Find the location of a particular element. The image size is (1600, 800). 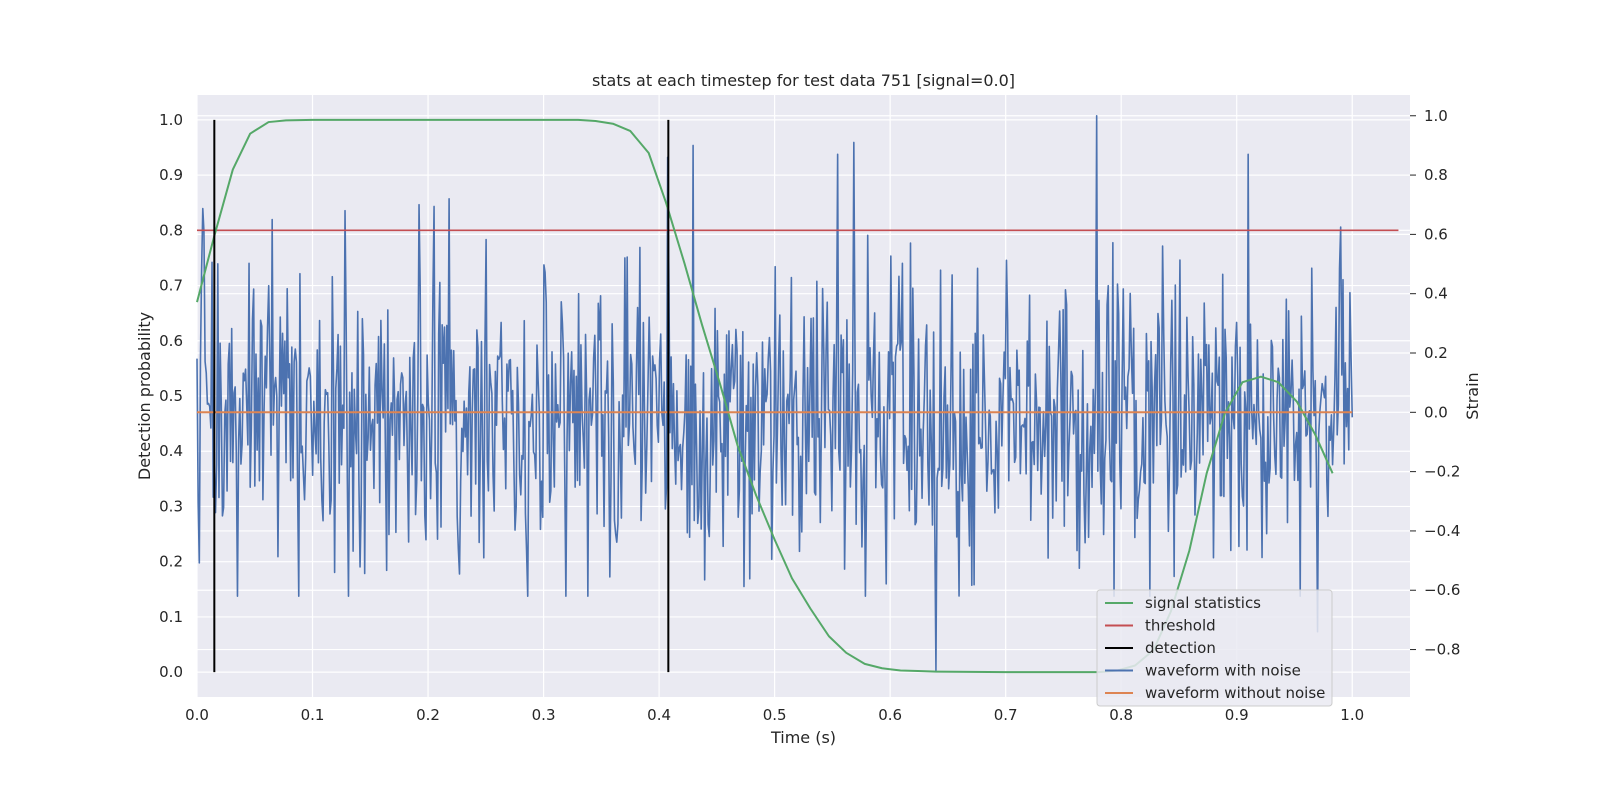

x-tick-label: 0.5 is located at coordinates (775, 715).